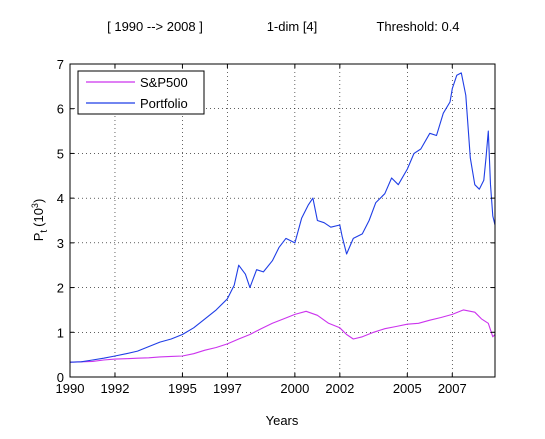 The image size is (545, 439). Describe the element at coordinates (282, 420) in the screenshot. I see `x-axis-label: Years` at that location.